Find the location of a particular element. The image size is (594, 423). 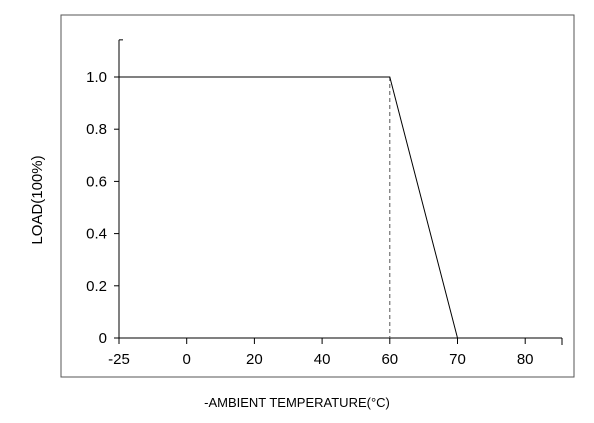

y-tick-label: 0.2 is located at coordinates (96, 286).